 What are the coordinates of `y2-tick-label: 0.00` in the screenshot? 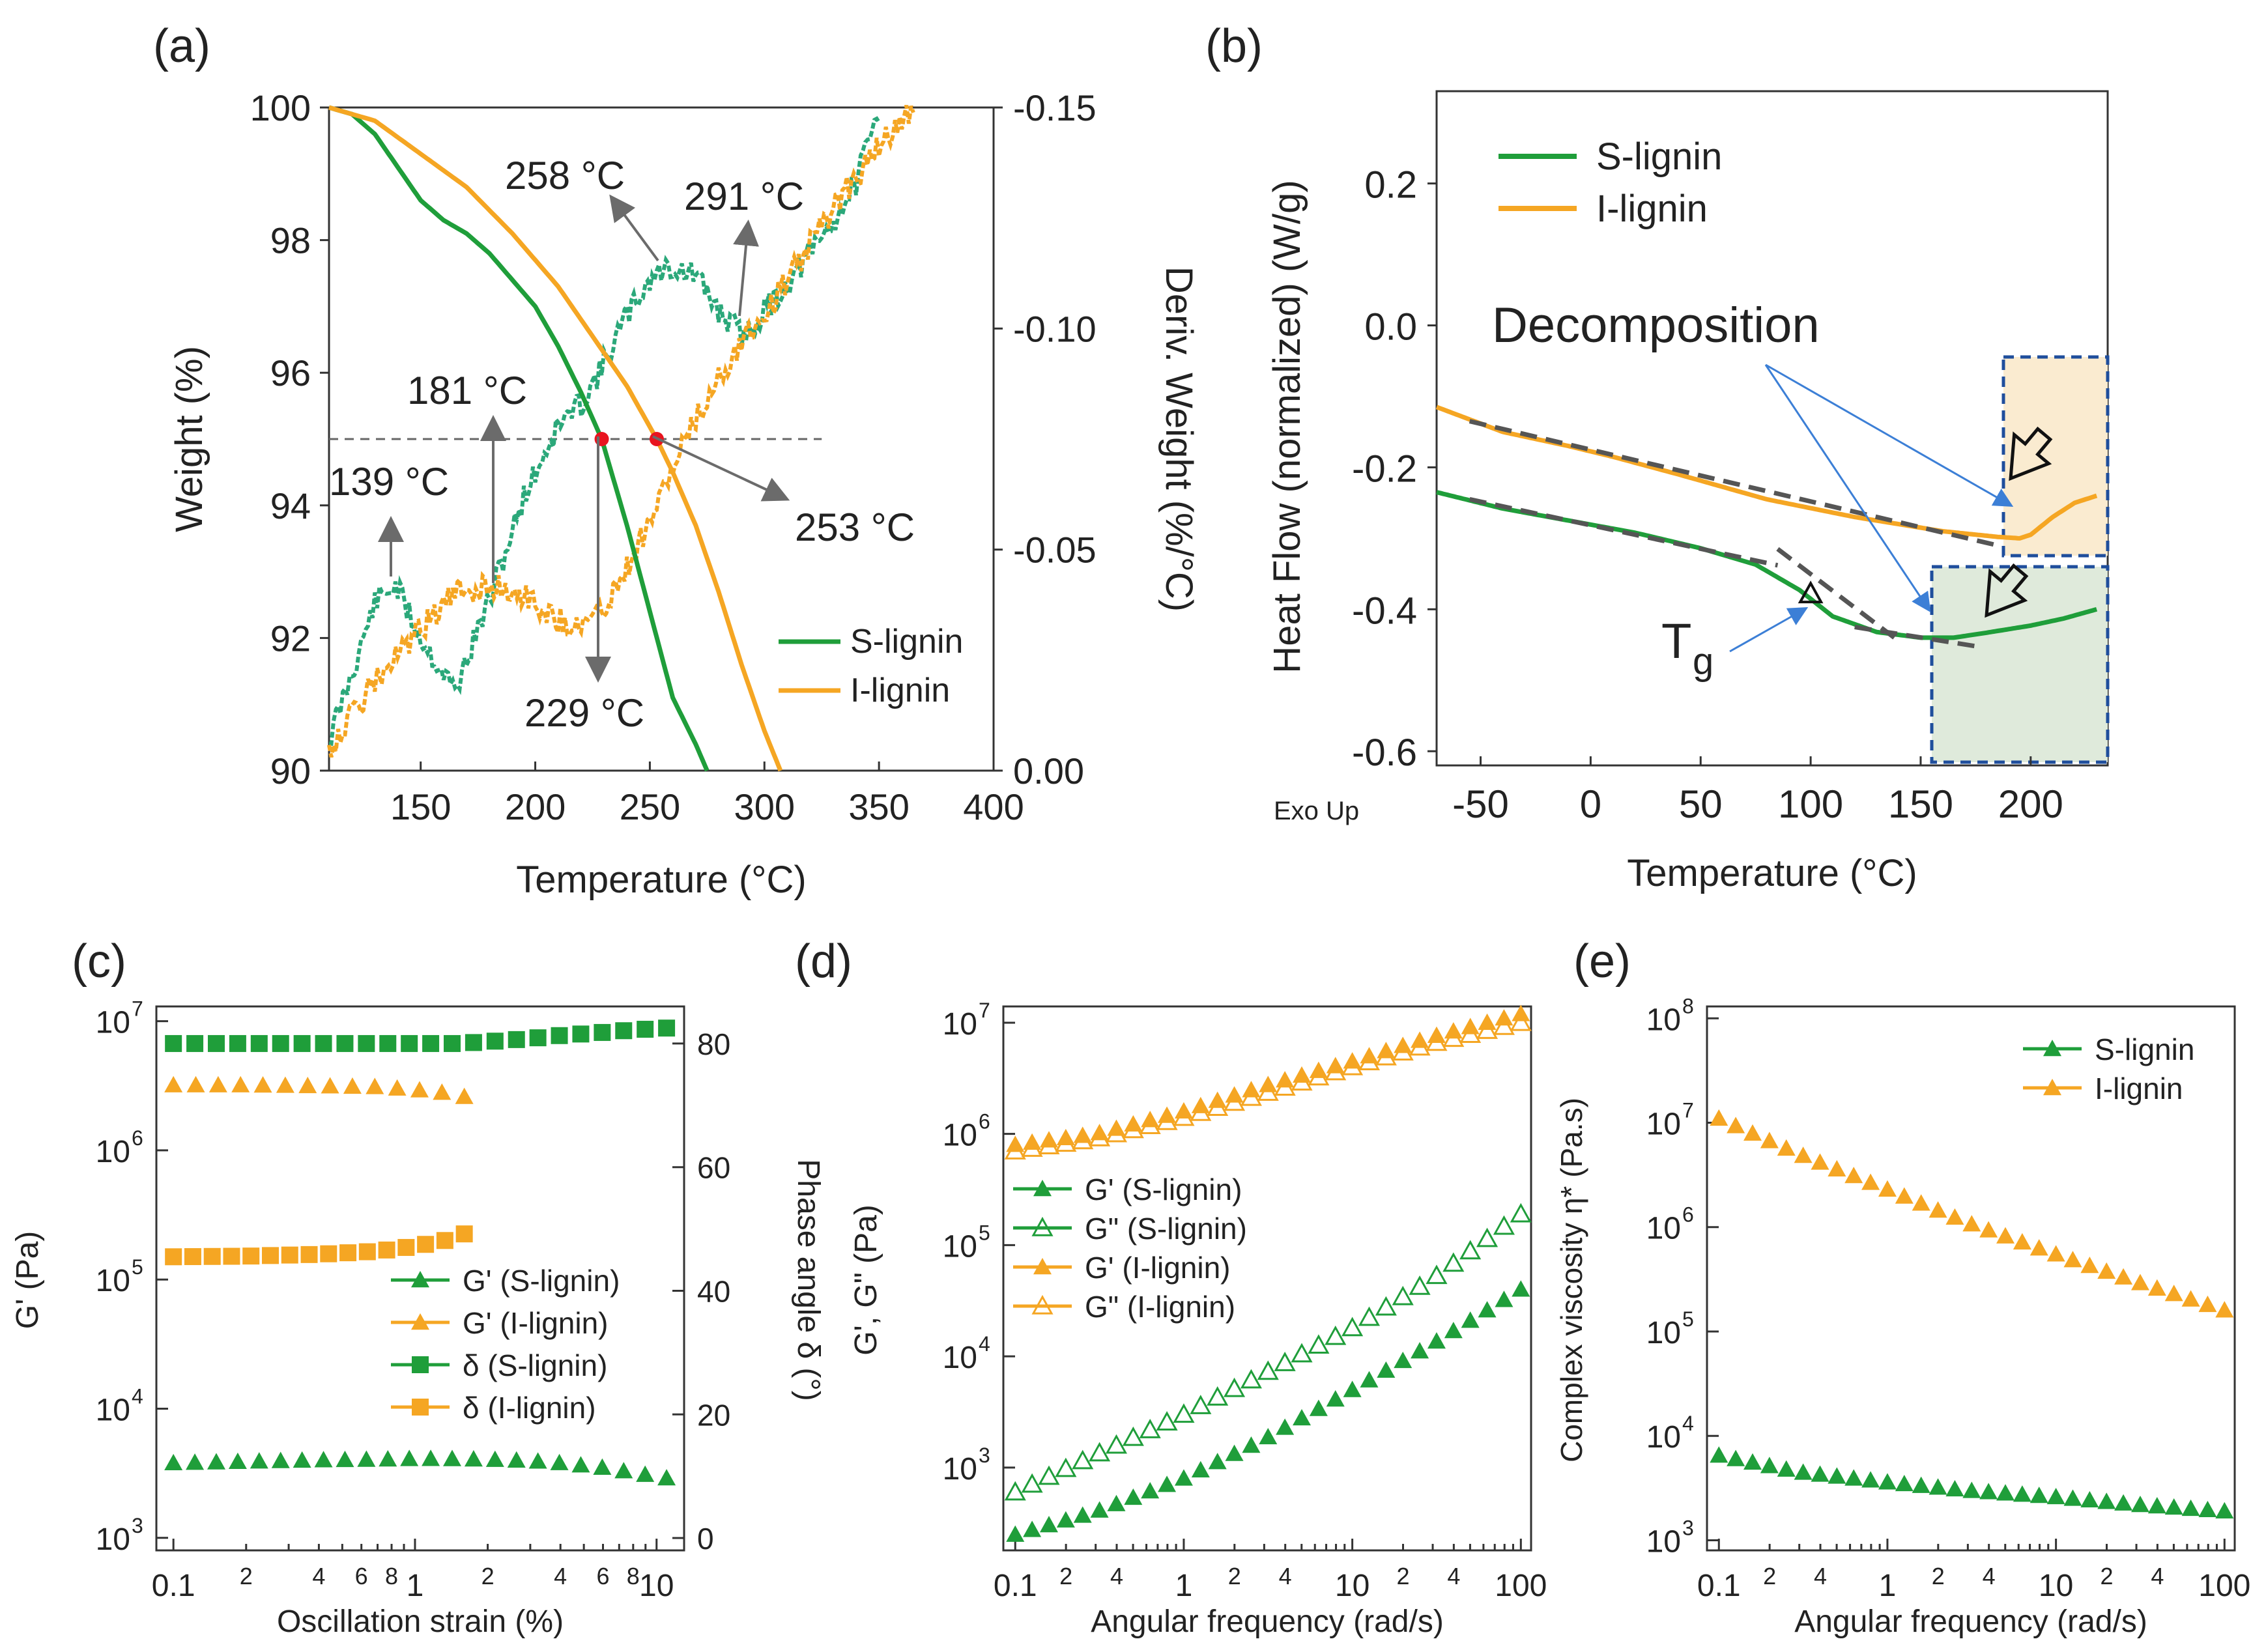 It's located at (1049, 770).